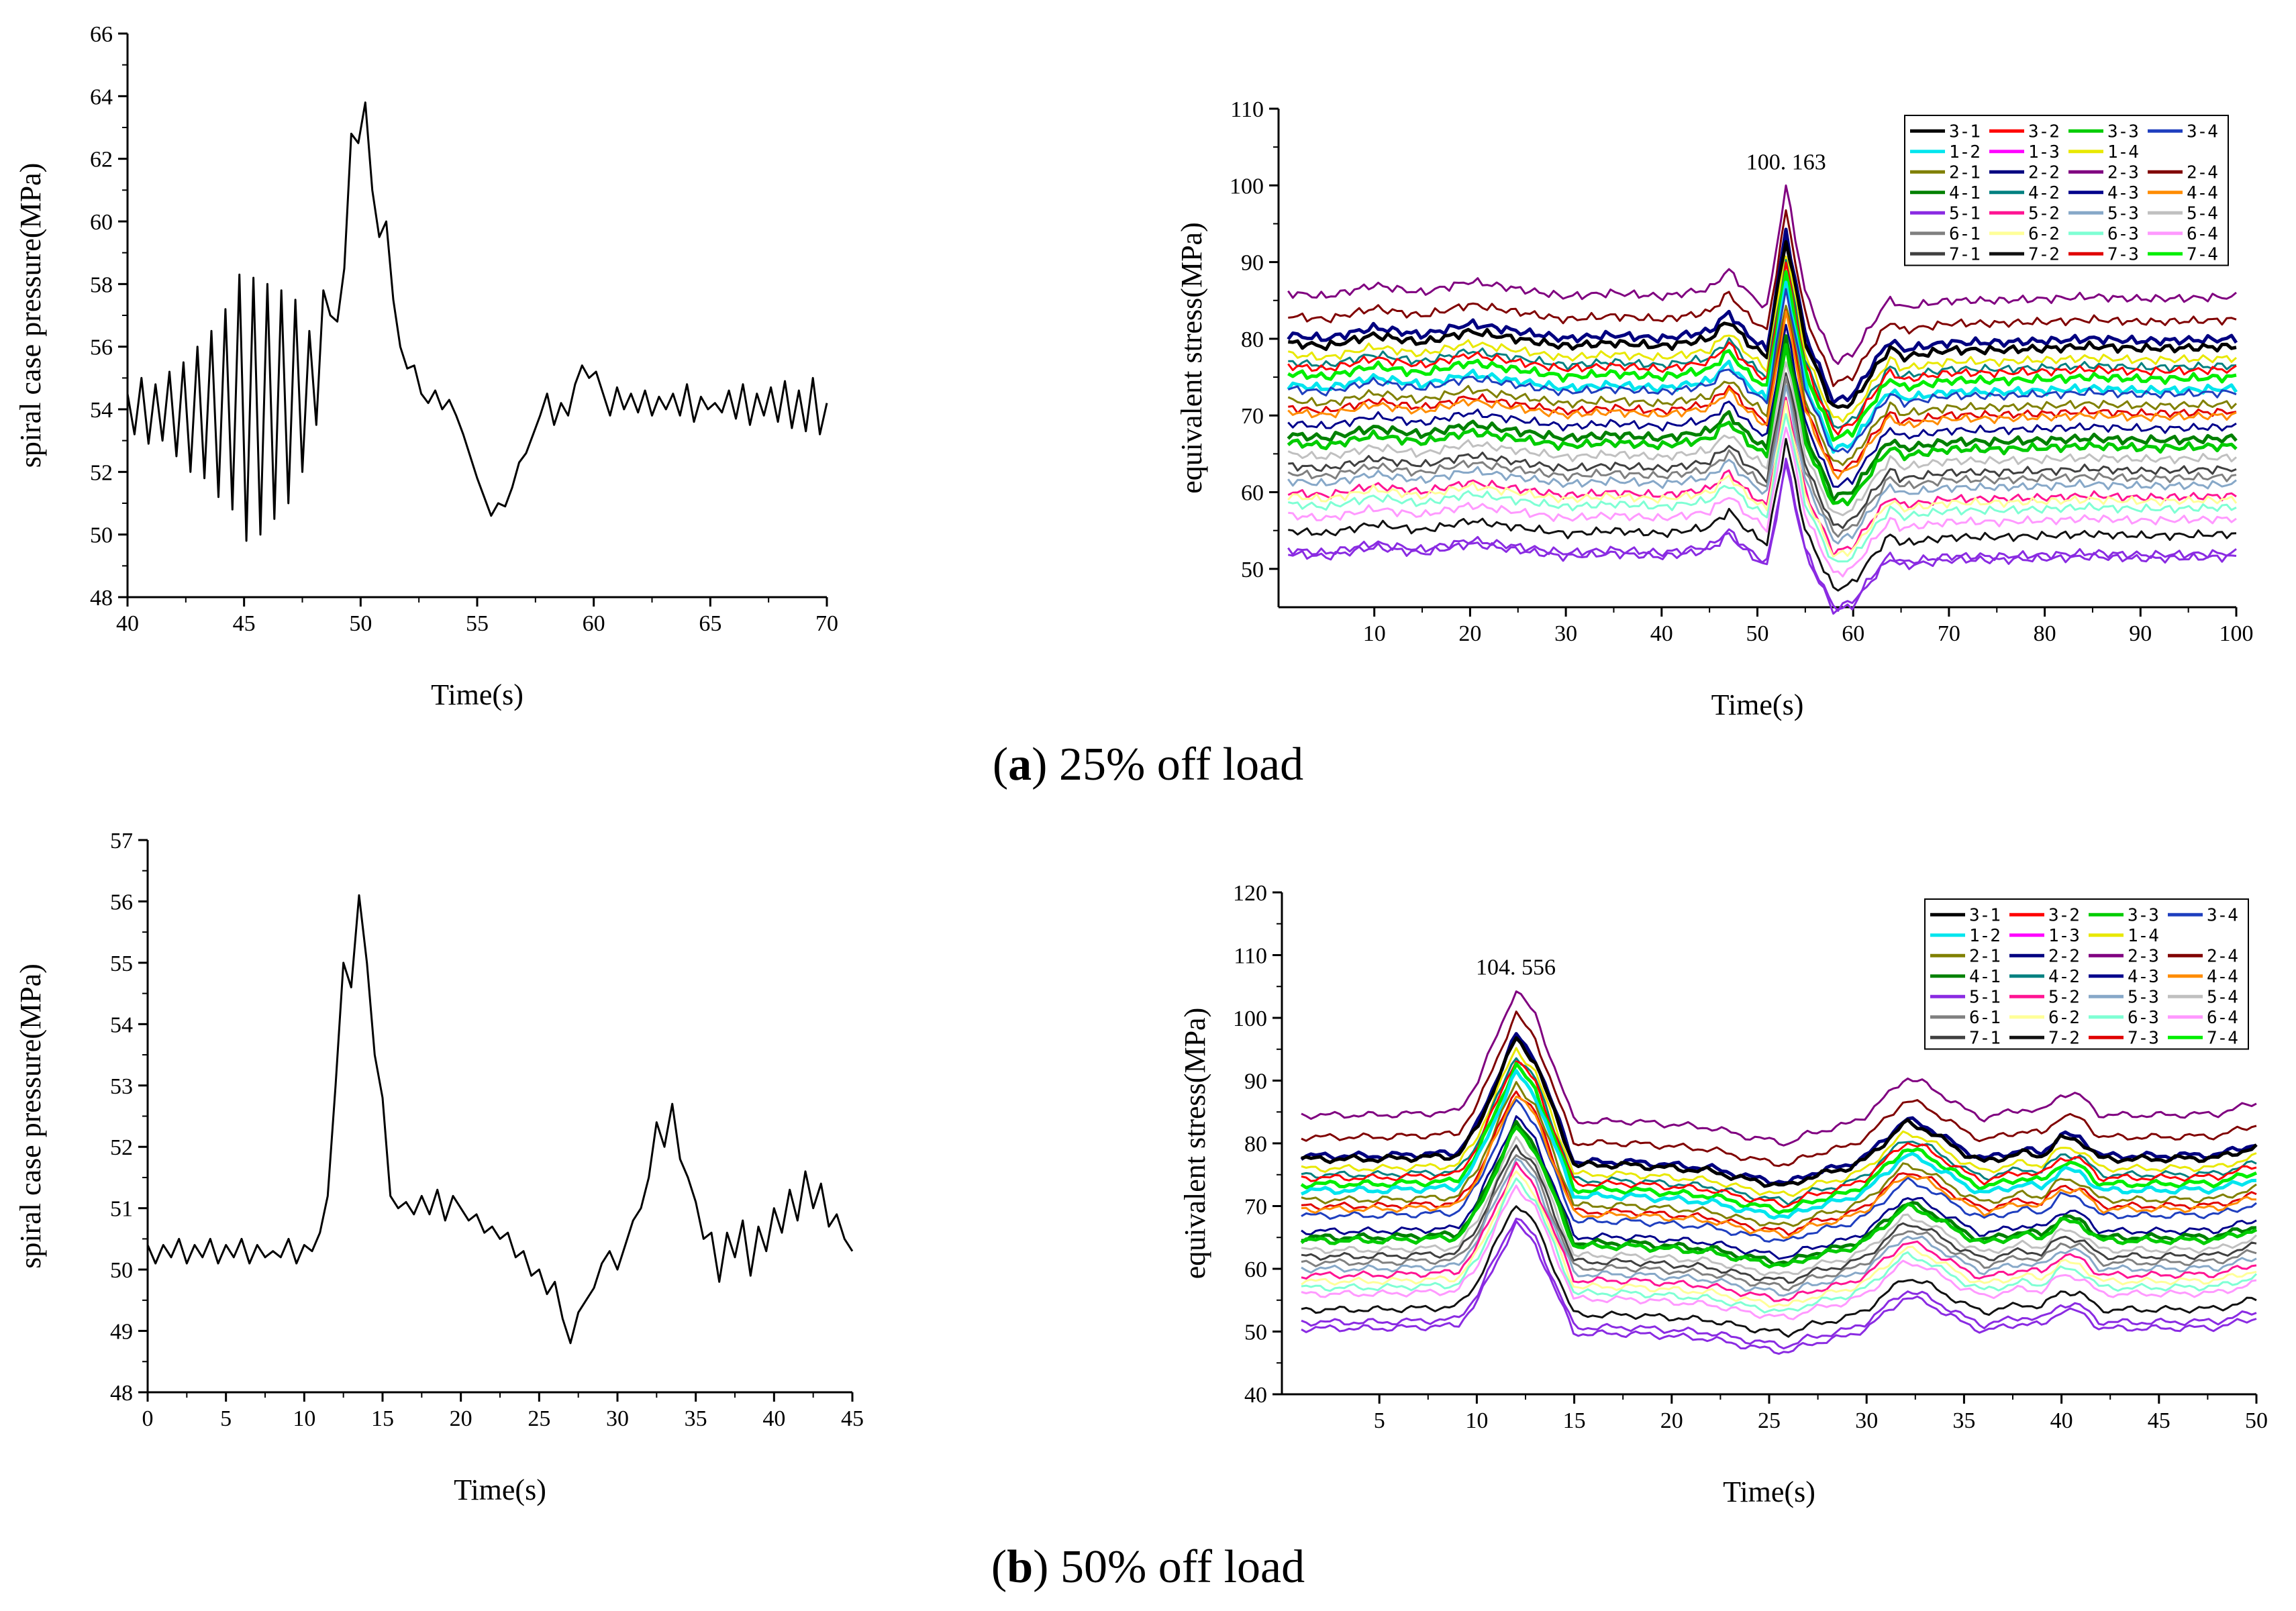 This screenshot has height=1611, width=2296. What do you see at coordinates (101, 284) in the screenshot?
I see `y-tick-label: 58` at bounding box center [101, 284].